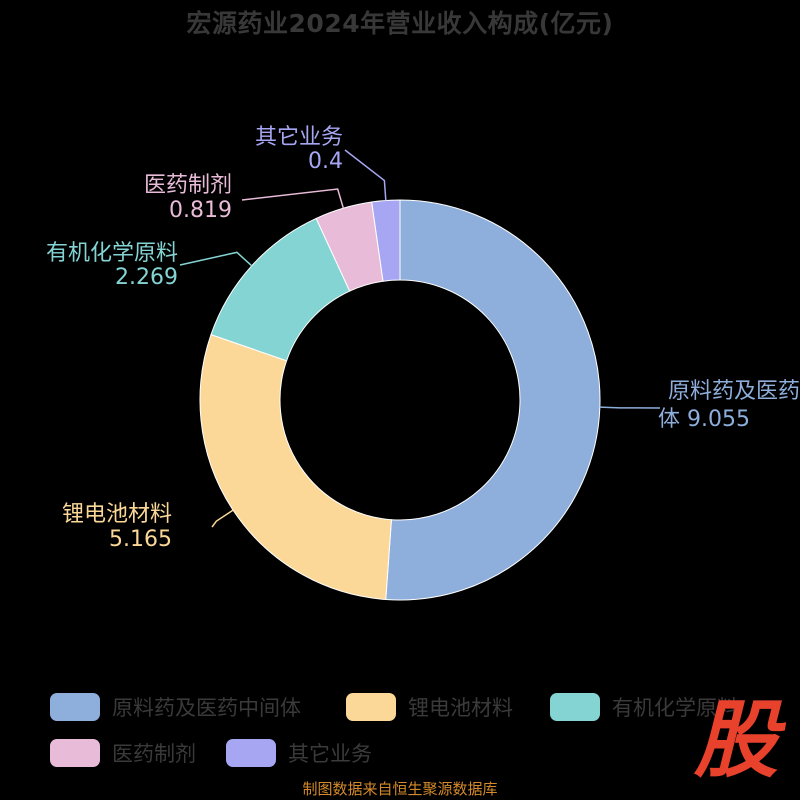 The image size is (800, 800). Describe the element at coordinates (325, 161) in the screenshot. I see `slice-label: 0.4` at that location.